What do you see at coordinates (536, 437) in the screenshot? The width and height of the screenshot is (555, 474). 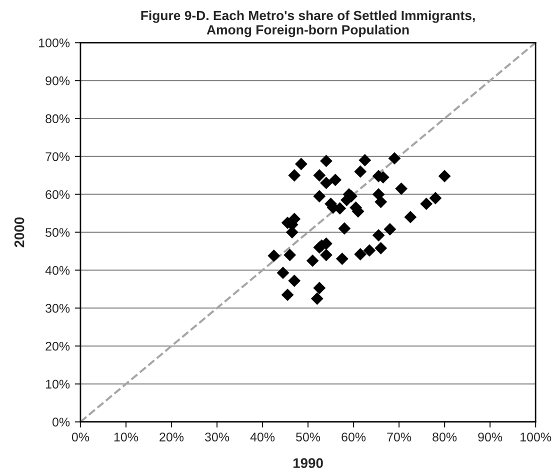 I see `x-tick-label: 100%` at bounding box center [536, 437].